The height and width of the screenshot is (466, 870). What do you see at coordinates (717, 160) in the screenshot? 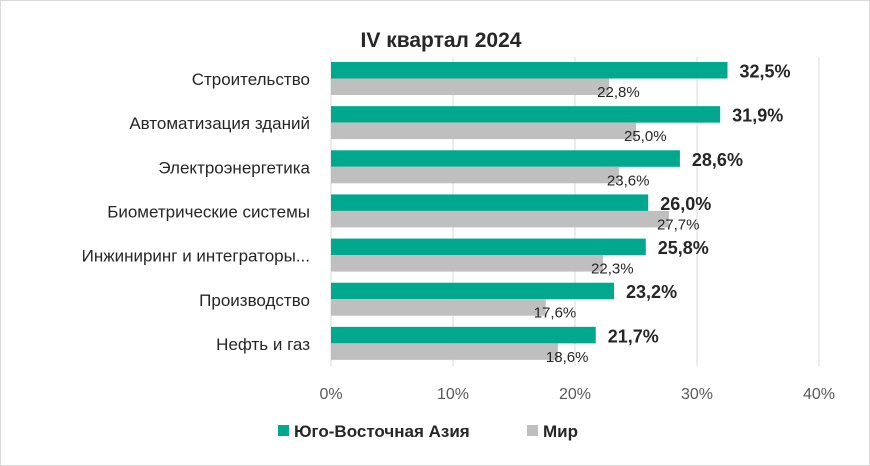
I see `data-label-sea: 28,6%` at bounding box center [717, 160].